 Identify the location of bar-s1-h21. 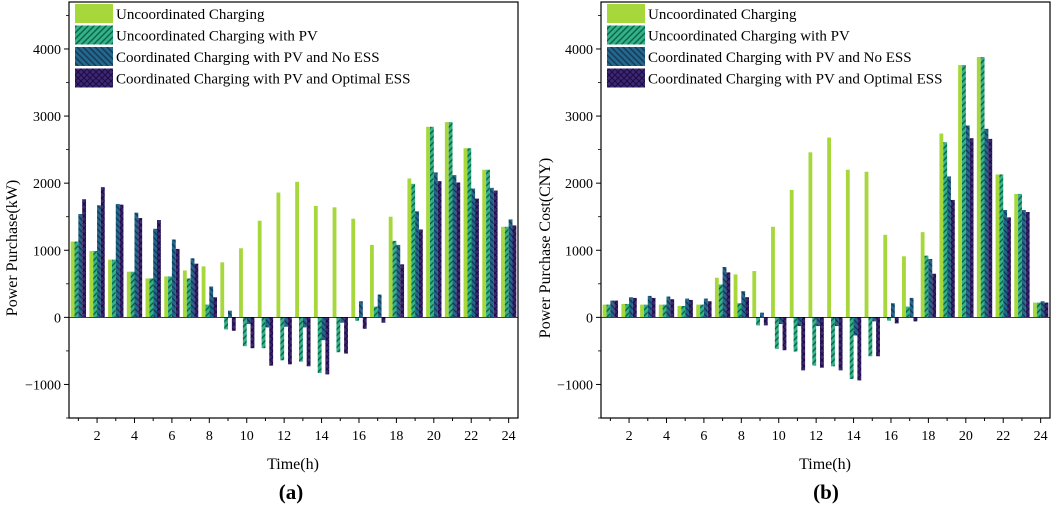
(446, 220).